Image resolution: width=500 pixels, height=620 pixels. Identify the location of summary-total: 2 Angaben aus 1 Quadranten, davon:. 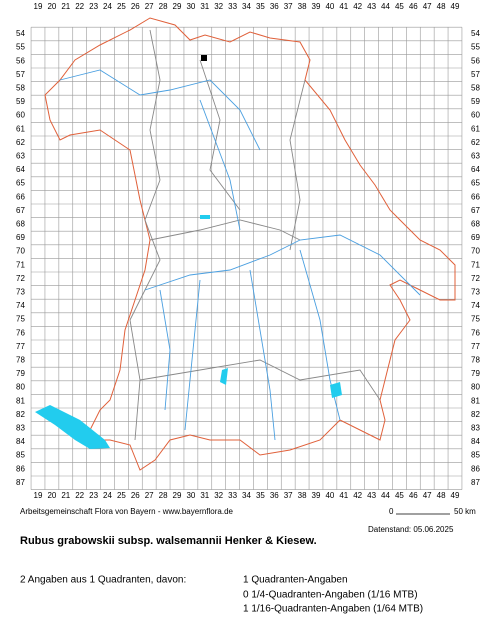
(103, 580).